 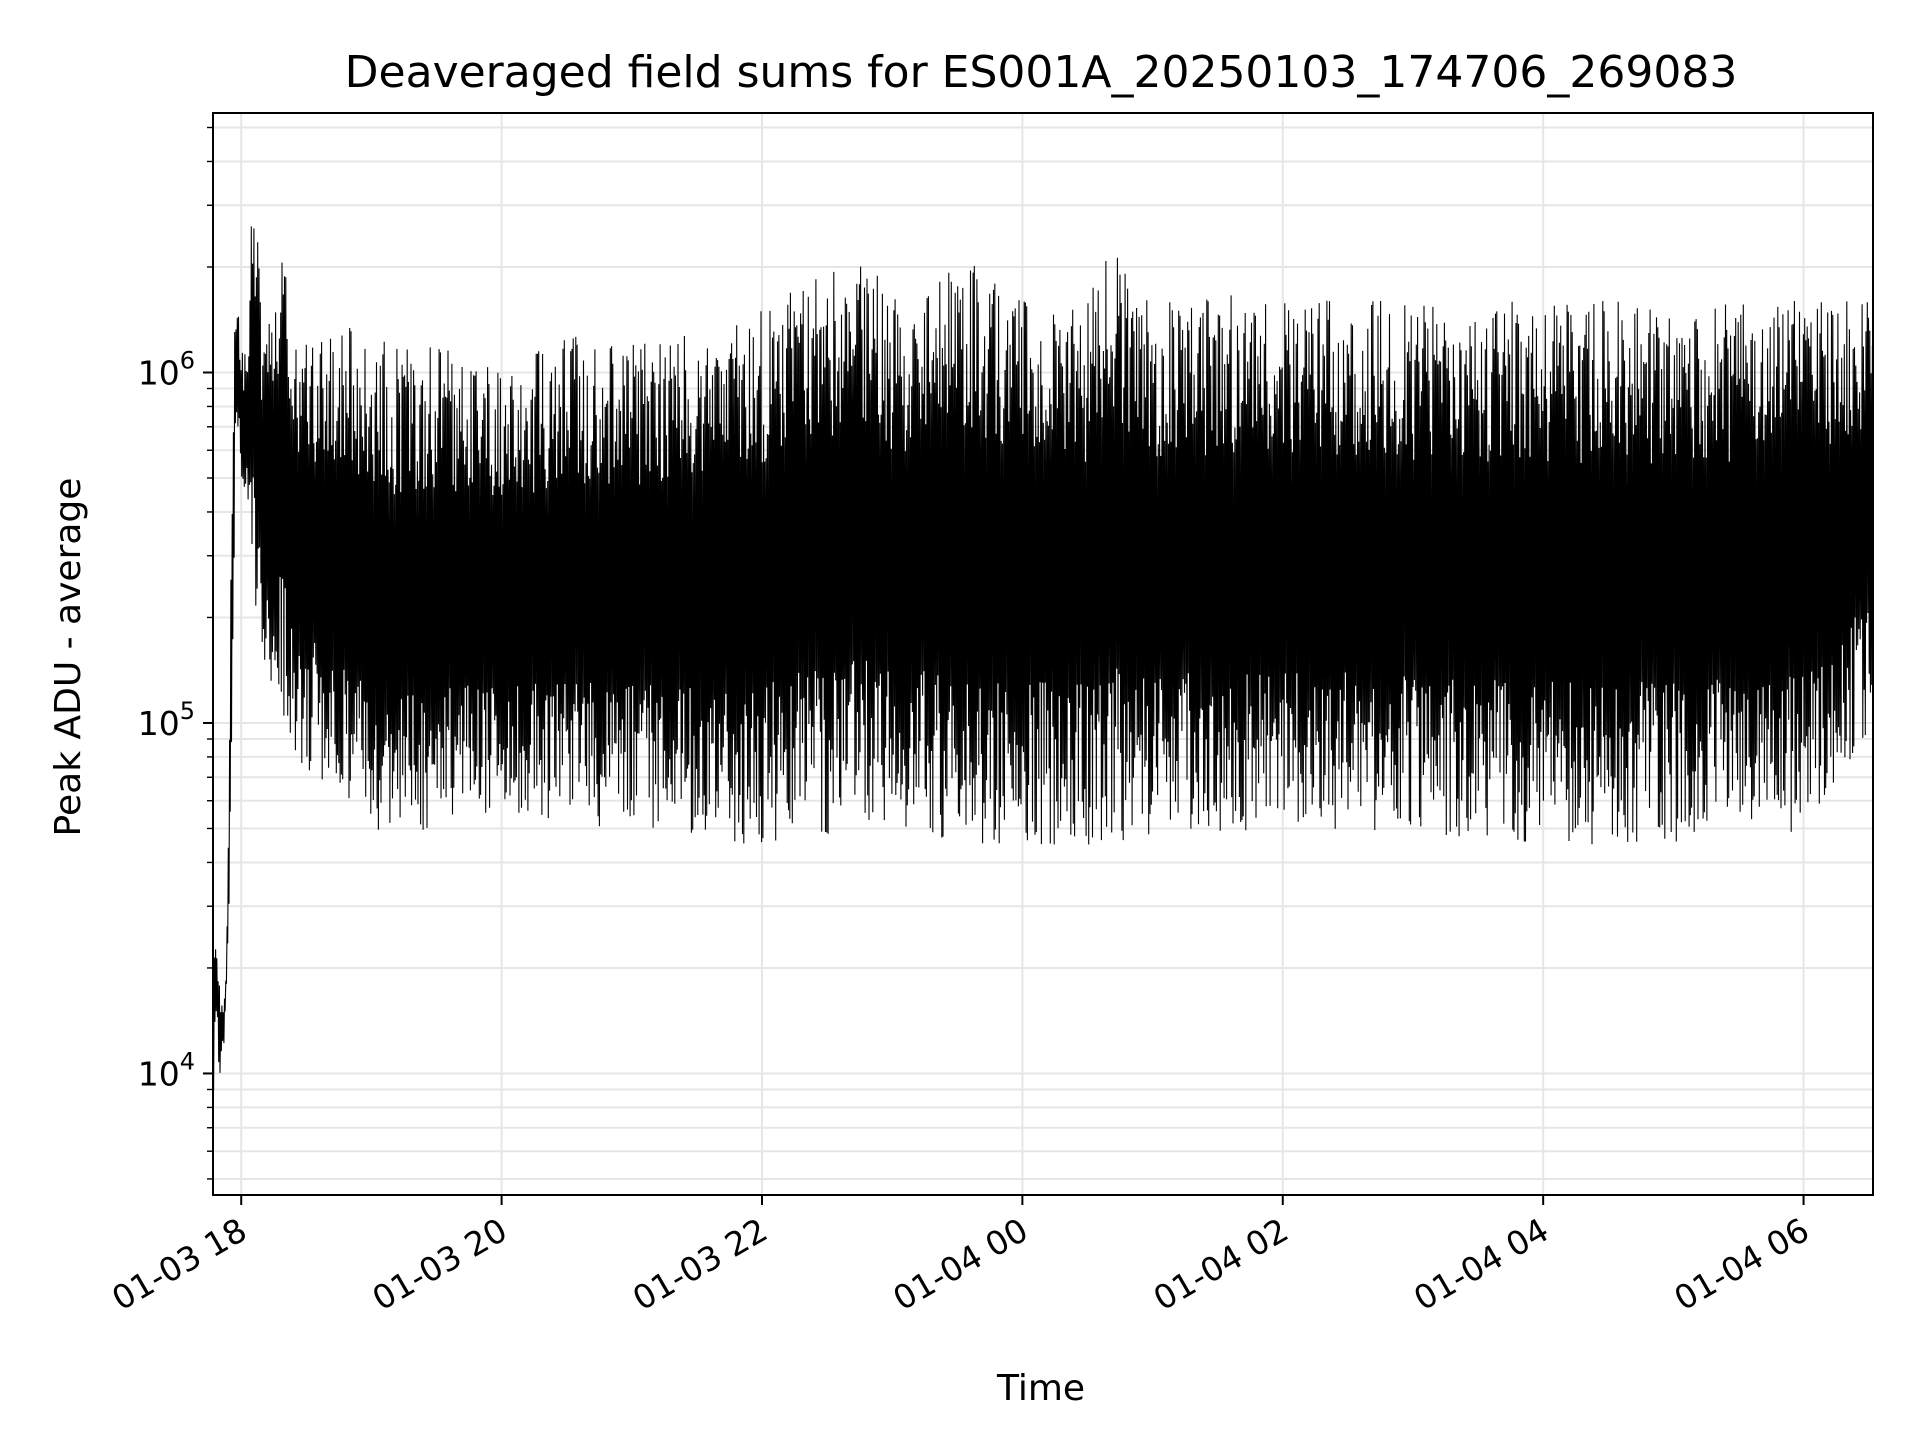 I want to click on y-tick-label: 10⁵, so click(x=166, y=720).